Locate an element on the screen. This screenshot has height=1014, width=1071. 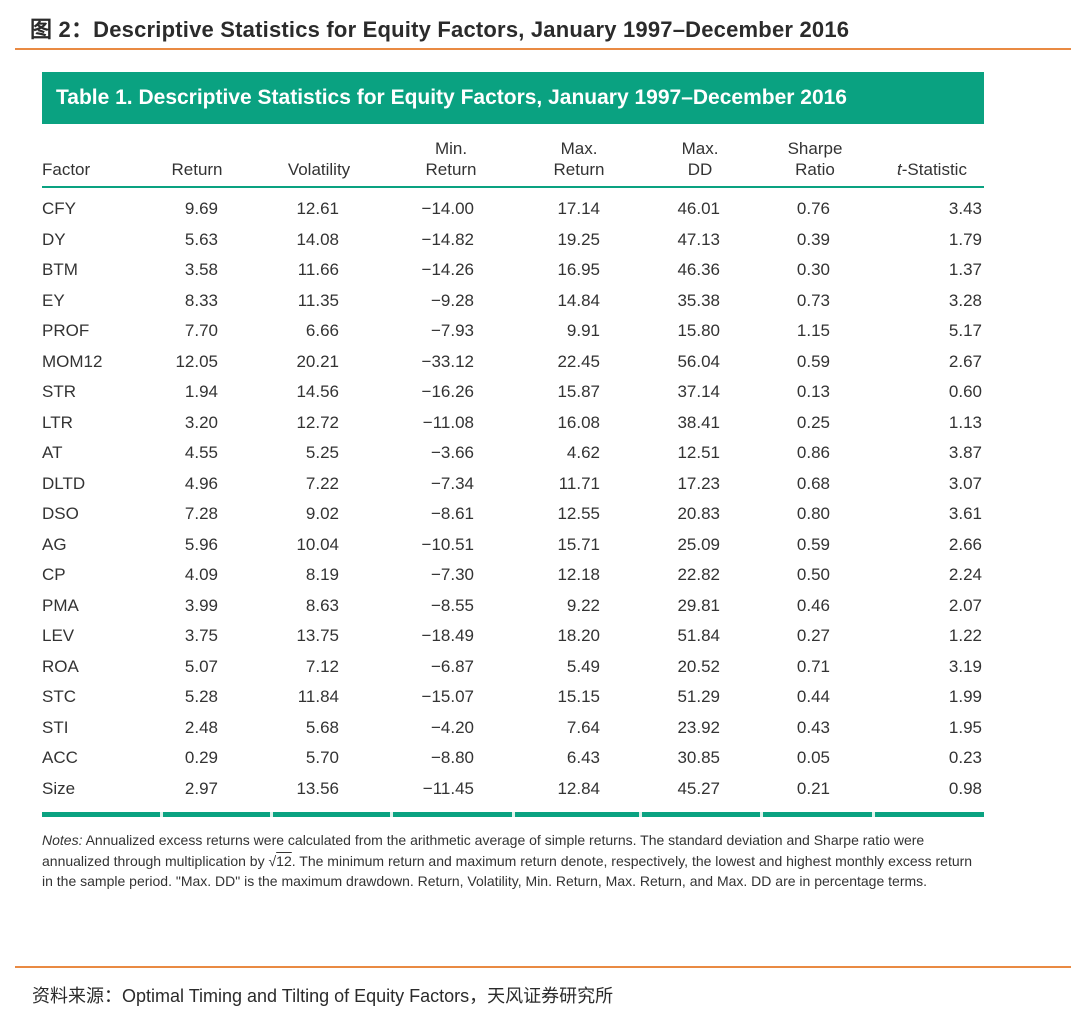
table-row: DSO 7.28 9.02 −8.61 12.55 20.83 0.80 3.61 is located at coordinates (513, 514).